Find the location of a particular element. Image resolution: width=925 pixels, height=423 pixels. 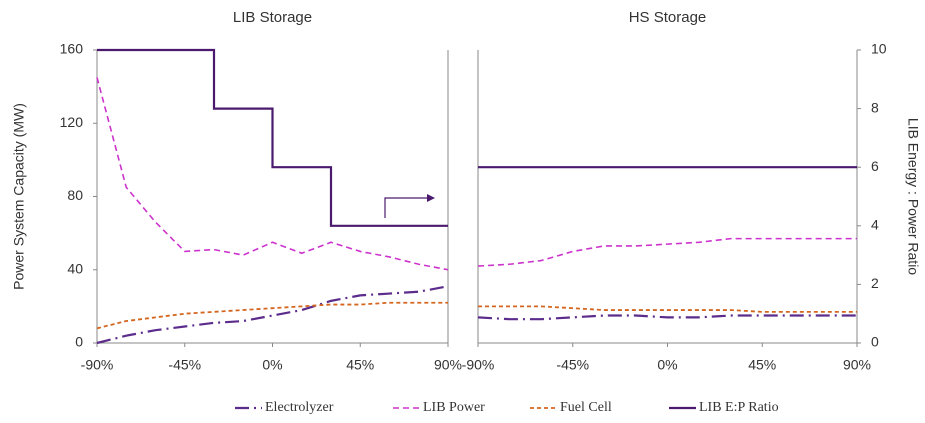

legend-label: Fuel Cell is located at coordinates (586, 407).